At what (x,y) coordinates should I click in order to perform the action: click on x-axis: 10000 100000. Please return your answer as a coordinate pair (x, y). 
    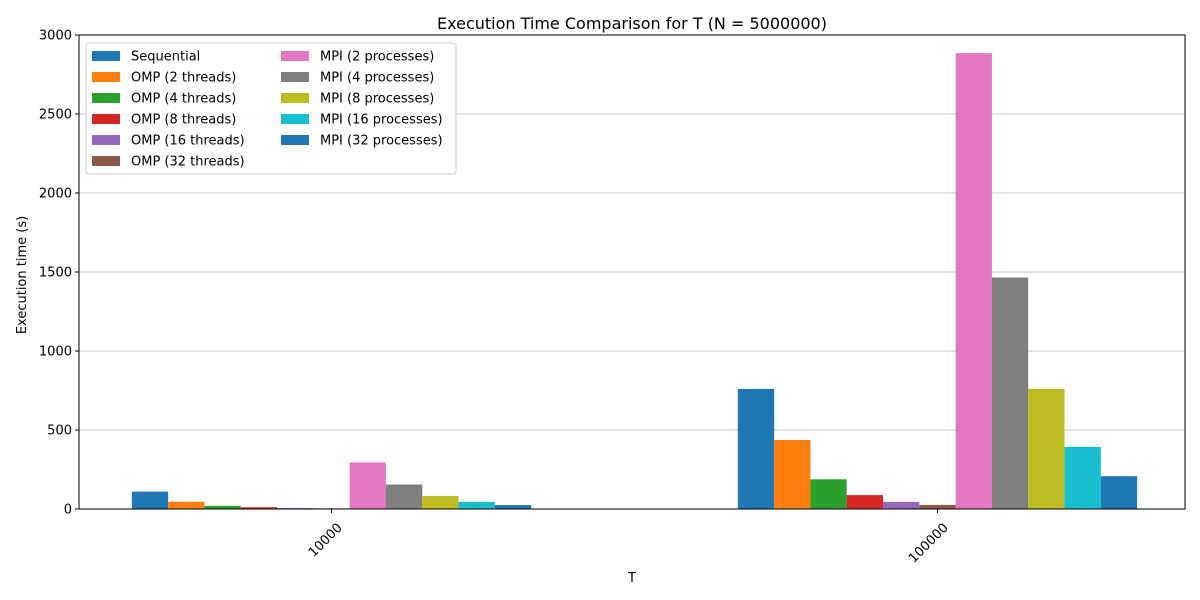
    Looking at the image, I should click on (629, 537).